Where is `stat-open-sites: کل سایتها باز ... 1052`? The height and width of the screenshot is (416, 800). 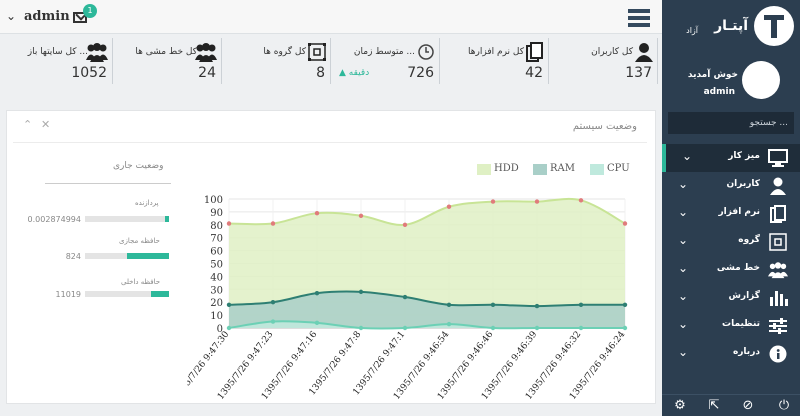
stat-open-sites: کل سایتها باز ... 1052 is located at coordinates (58, 61).